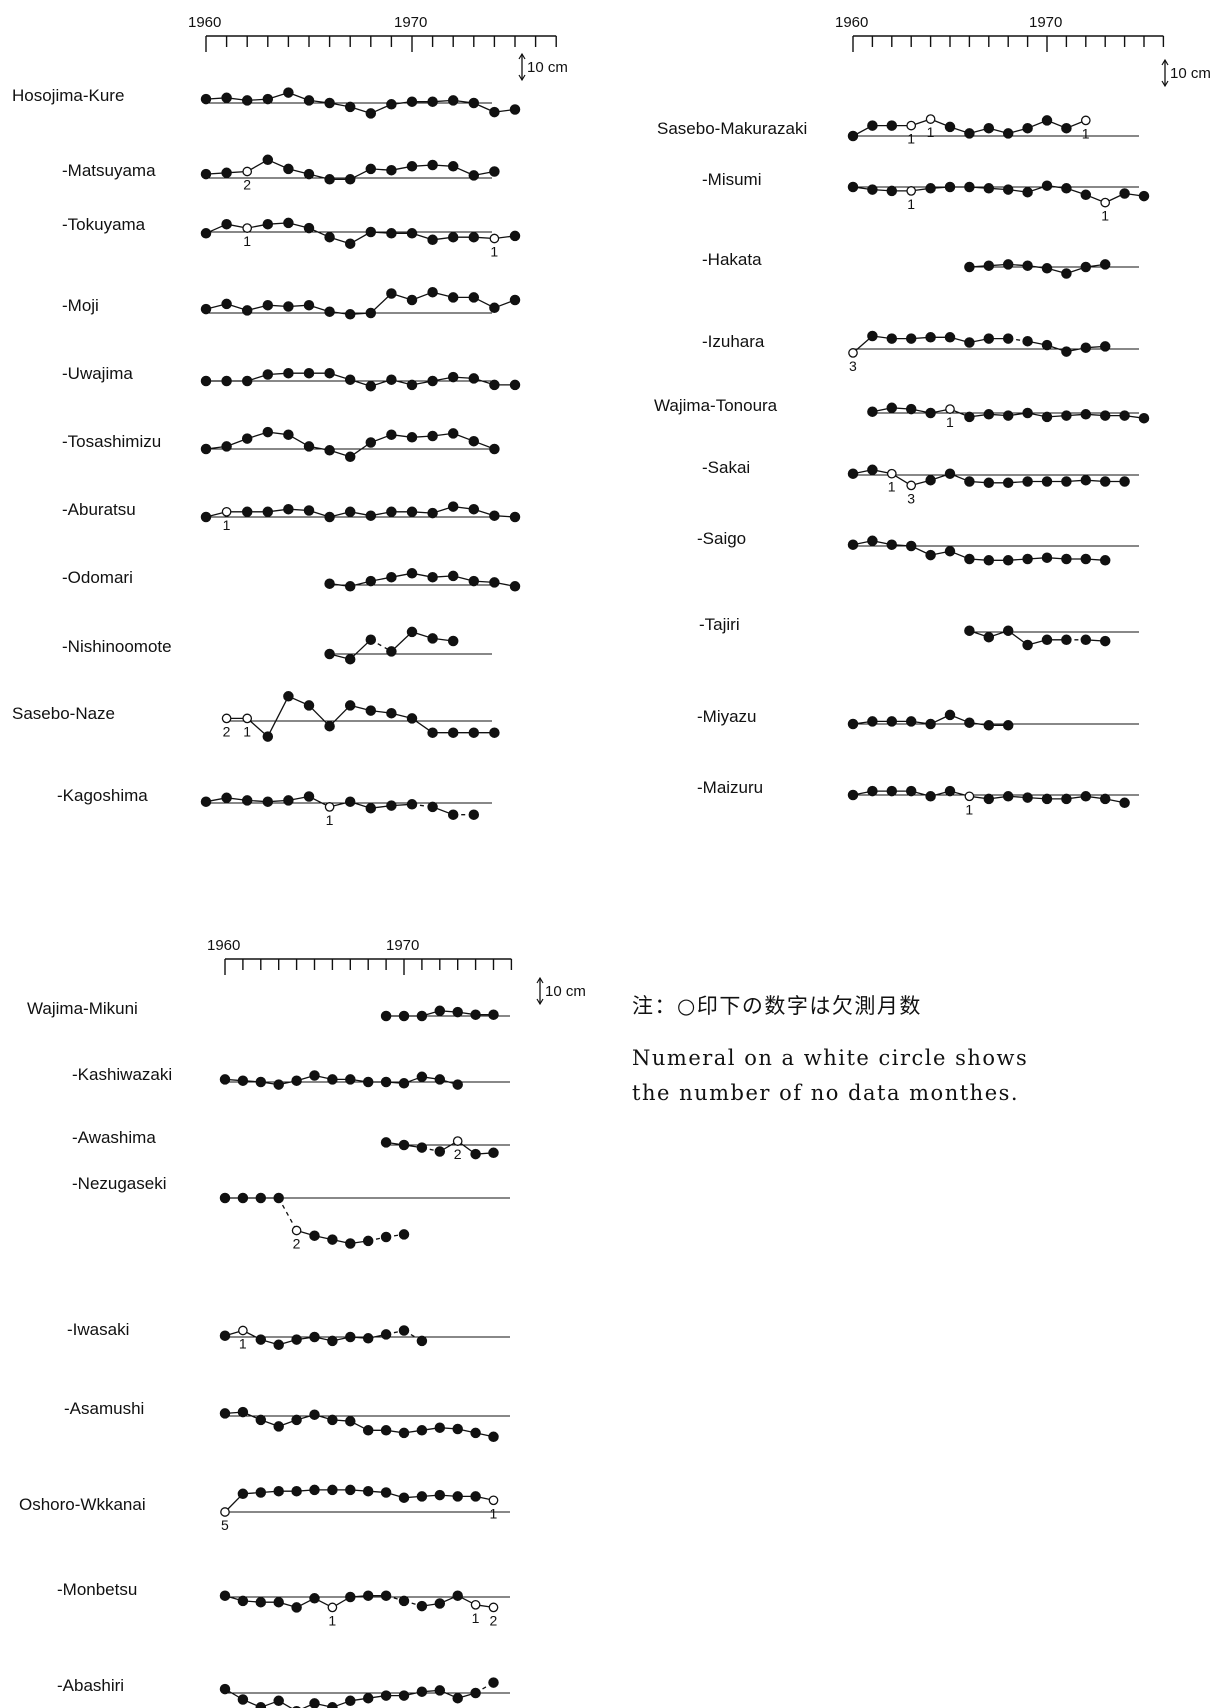  I want to click on station-label: -Nezugaseki, so click(119, 1183).